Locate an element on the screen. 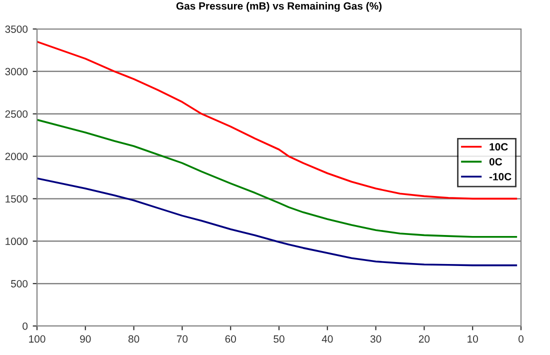  y-tick-label: 500 is located at coordinates (19, 284).